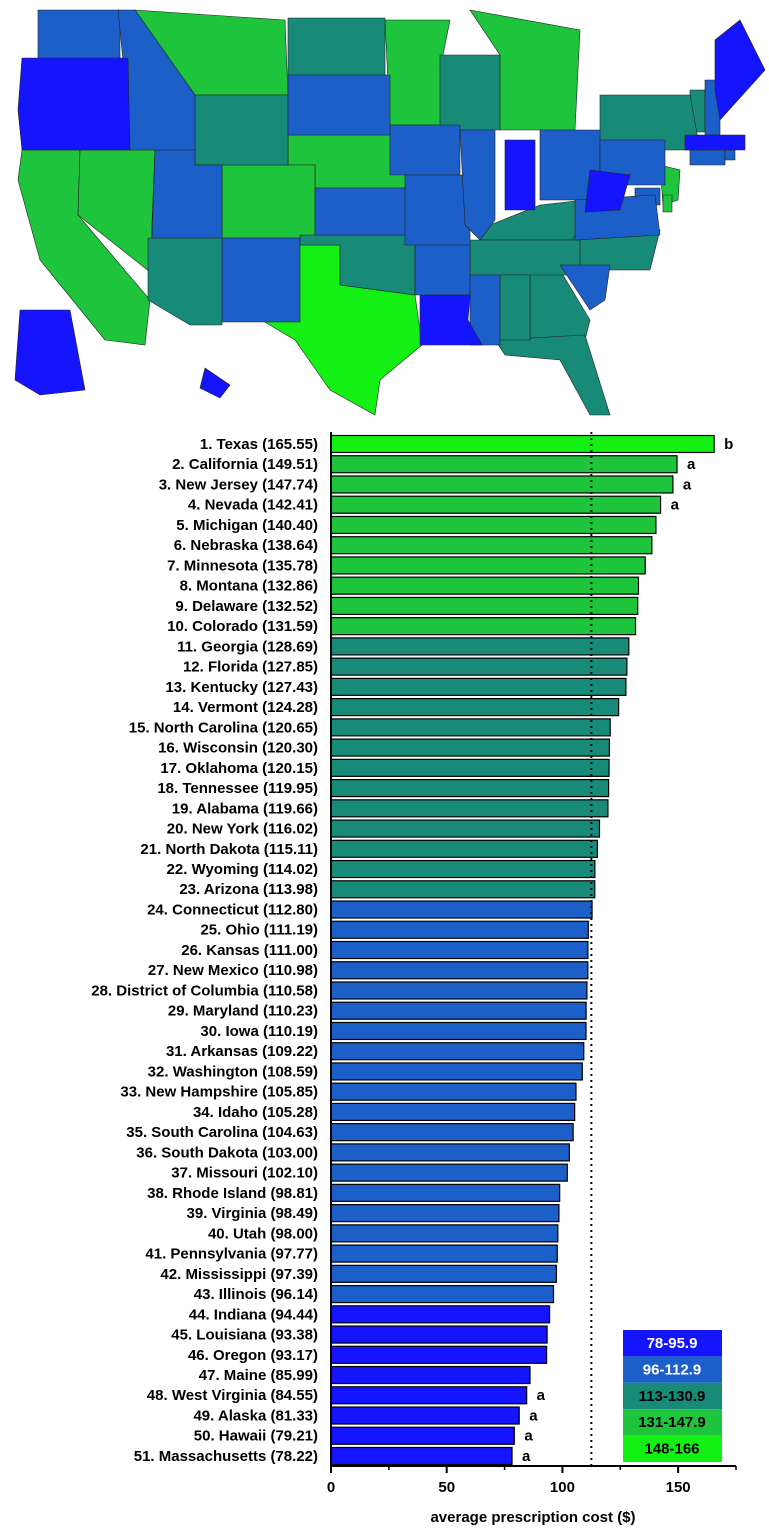 This screenshot has height=1530, width=769. What do you see at coordinates (242, 869) in the screenshot?
I see `y-tick-label: 22. Wyoming (114.02)` at bounding box center [242, 869].